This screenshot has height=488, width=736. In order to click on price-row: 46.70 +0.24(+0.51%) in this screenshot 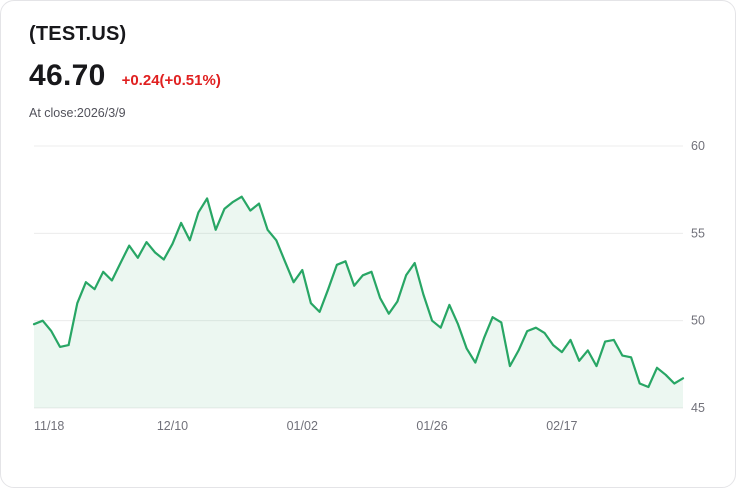, I will do `click(368, 76)`.